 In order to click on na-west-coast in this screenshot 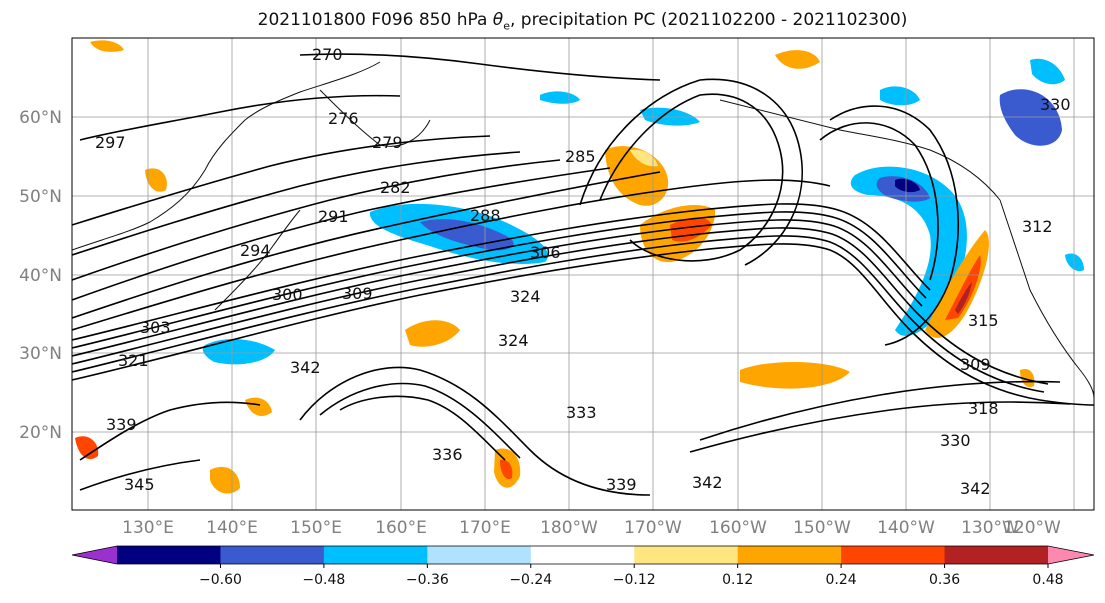, I will do `click(1046, 299)`.